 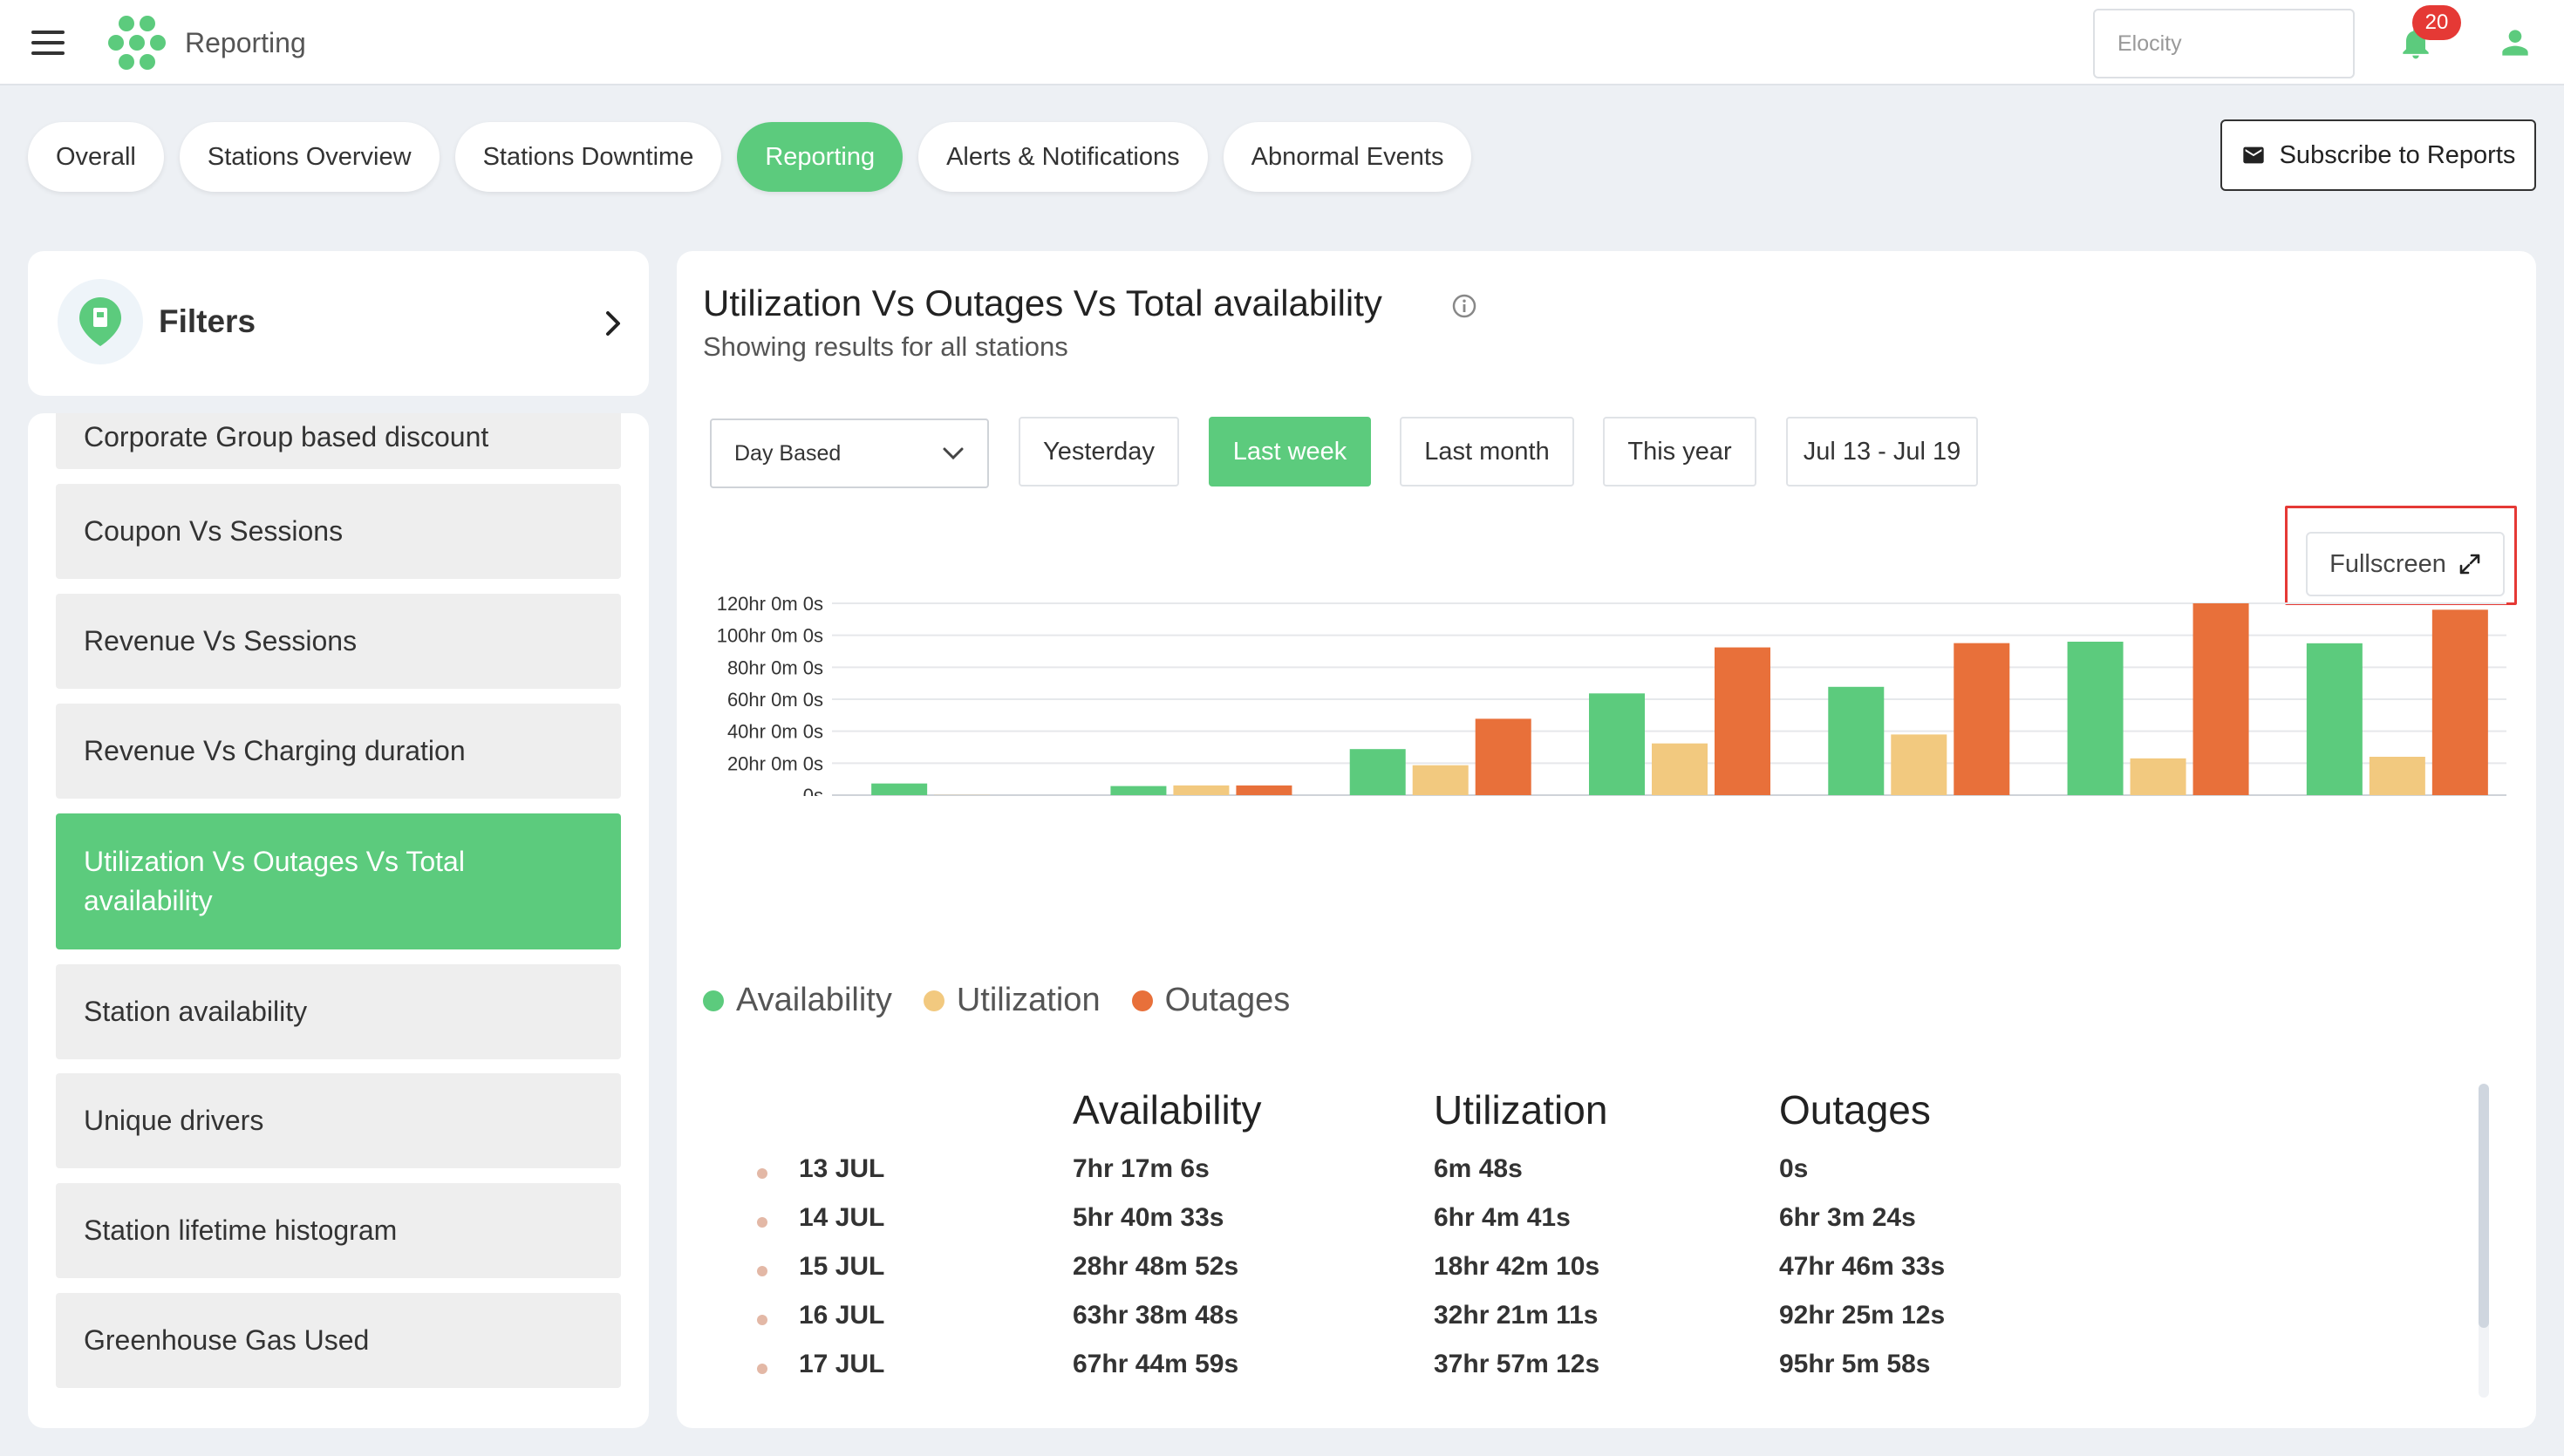 What do you see at coordinates (1503, 756) in the screenshot?
I see `bar-outages-15-jul` at bounding box center [1503, 756].